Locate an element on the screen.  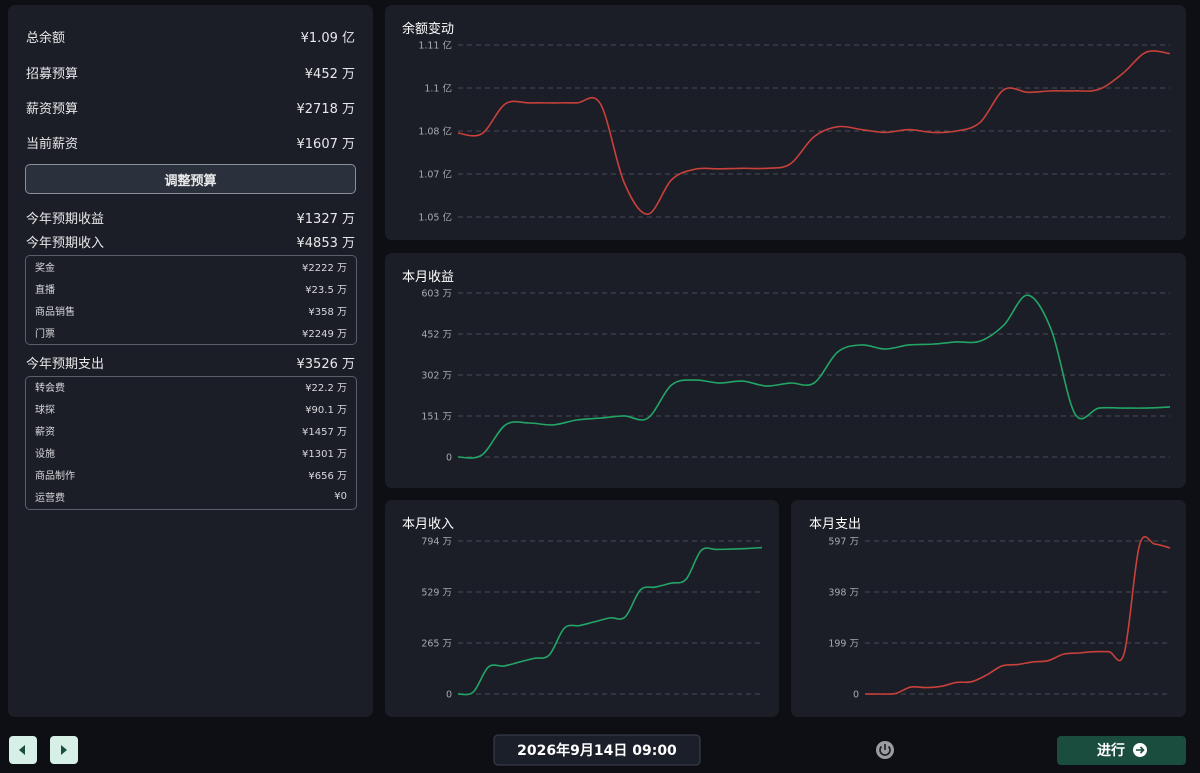
power-icon is located at coordinates (885, 750).